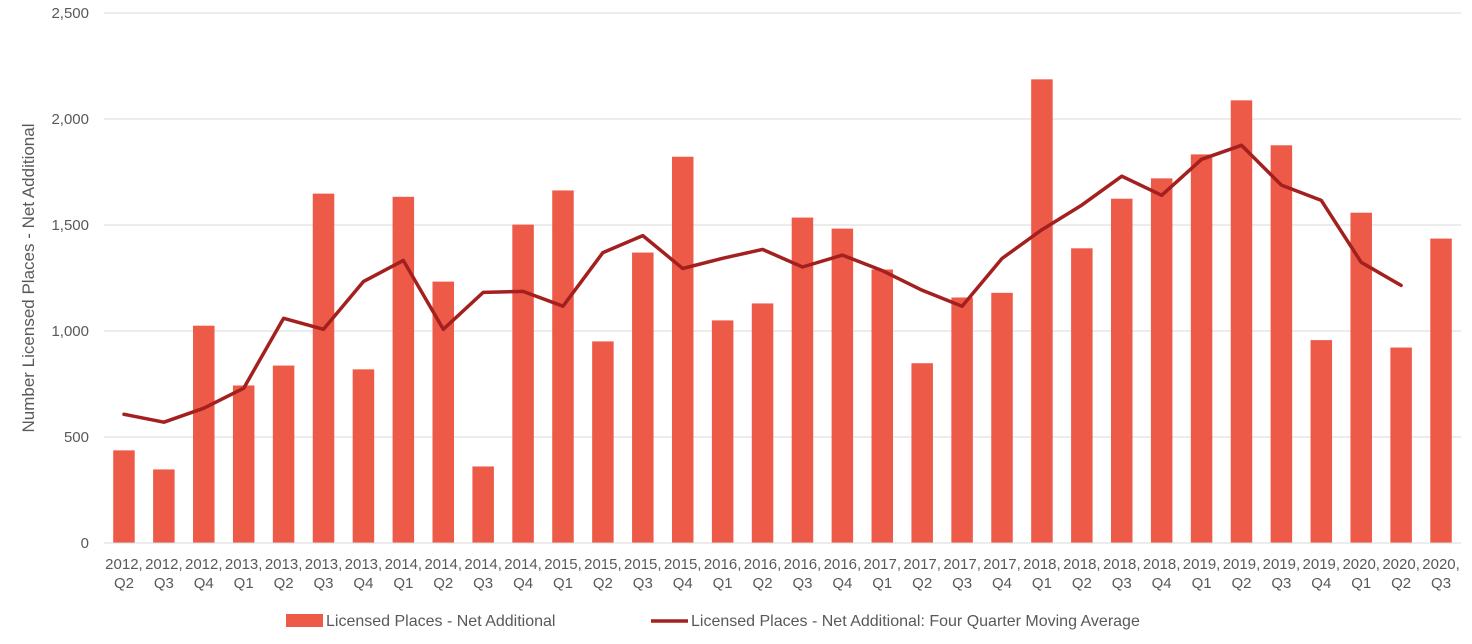  I want to click on y-tick-label: 500, so click(76, 437).